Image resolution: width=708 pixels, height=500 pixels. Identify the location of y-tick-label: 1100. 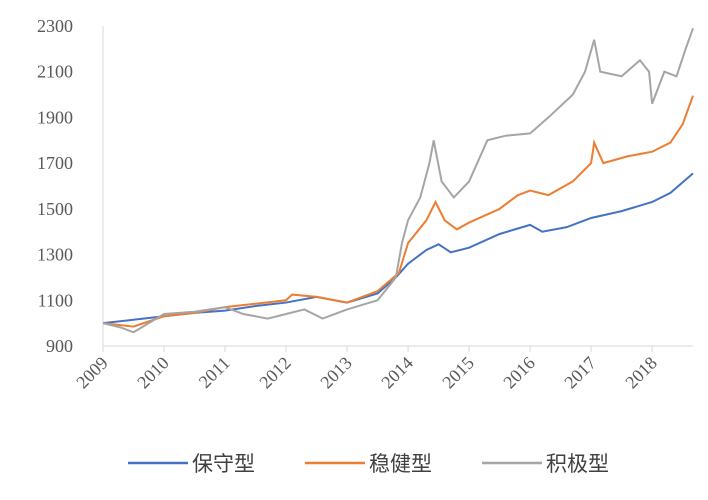
(55, 300).